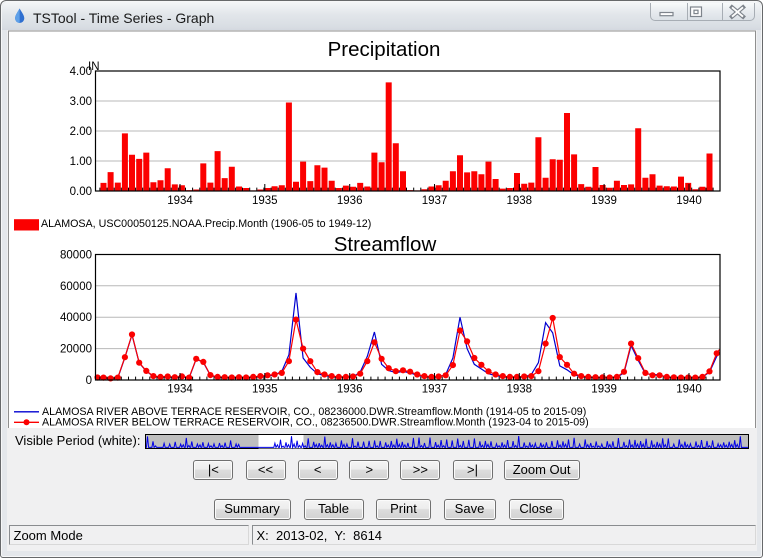 The width and height of the screenshot is (763, 559). I want to click on svg-text: IN, so click(94, 67).